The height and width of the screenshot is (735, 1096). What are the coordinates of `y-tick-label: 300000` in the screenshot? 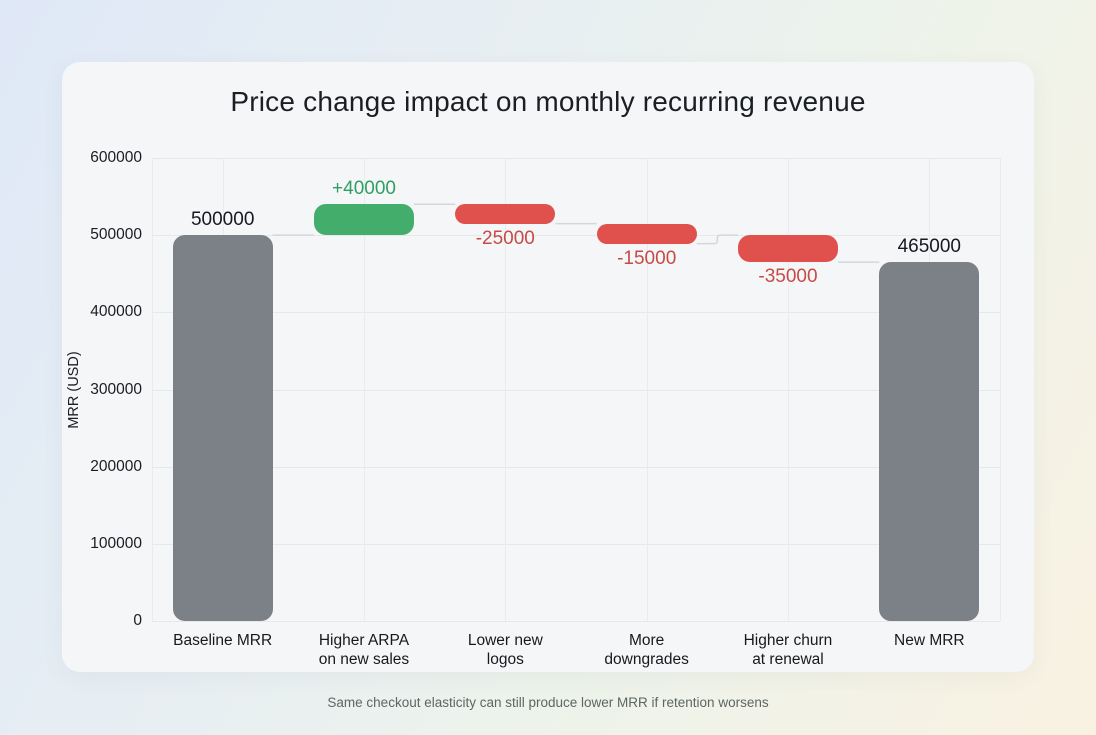 It's located at (116, 389).